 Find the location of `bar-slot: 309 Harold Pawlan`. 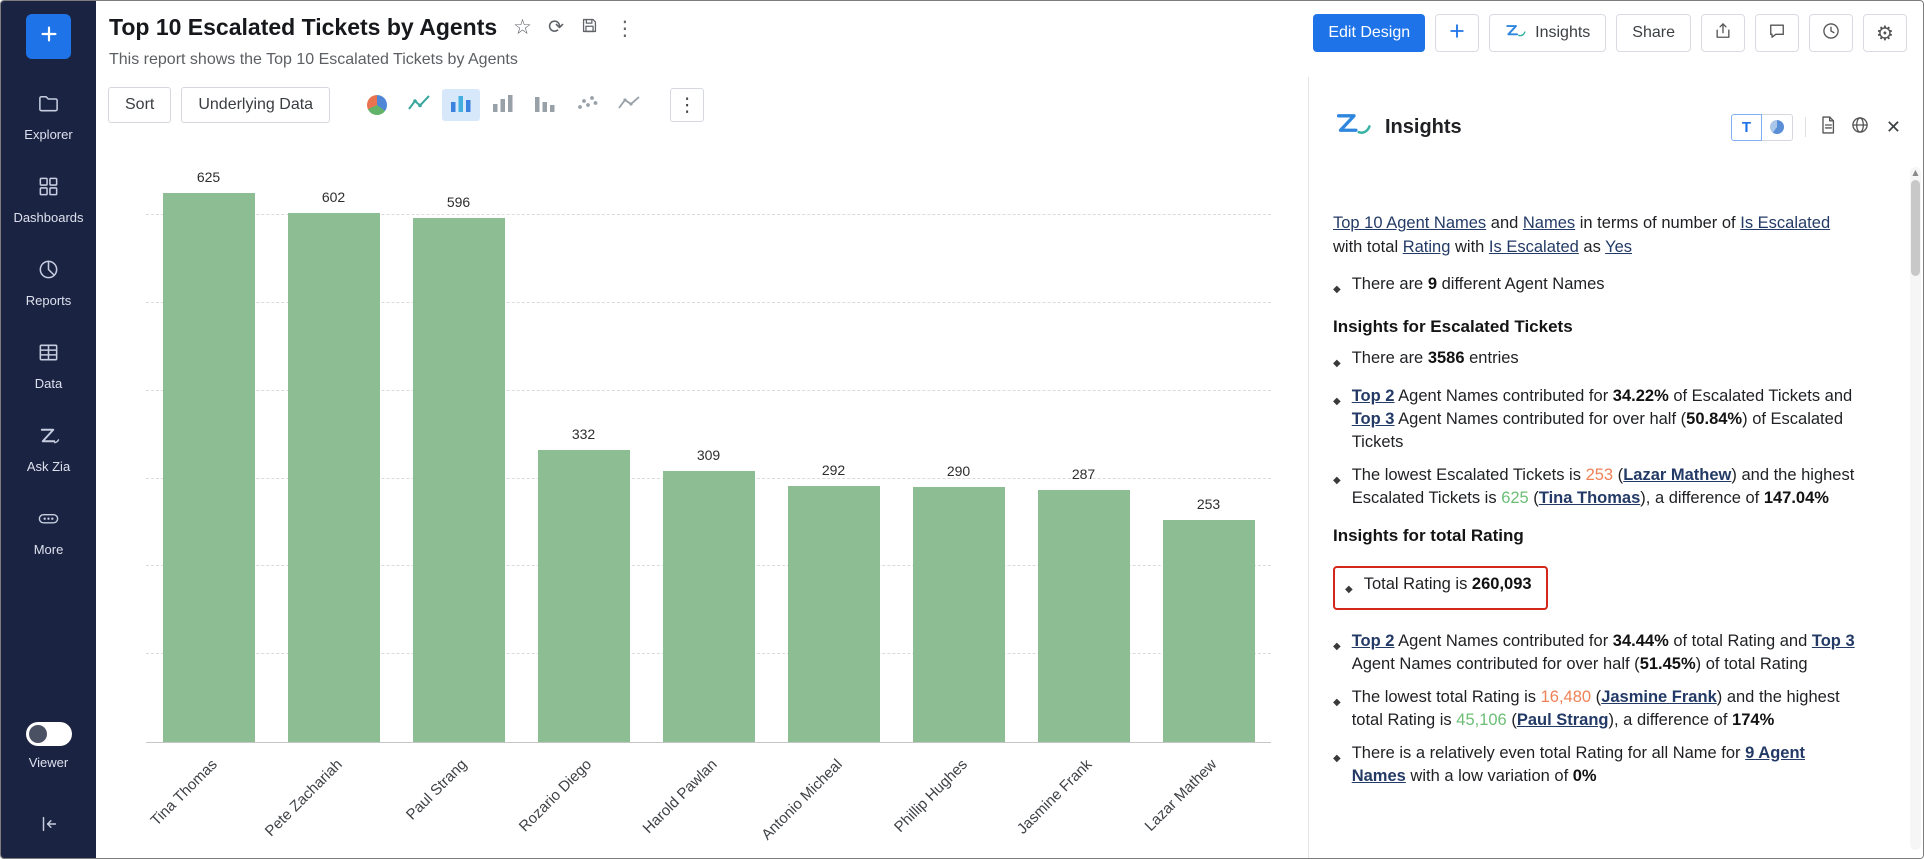

bar-slot: 309 Harold Pawlan is located at coordinates (705, 504).